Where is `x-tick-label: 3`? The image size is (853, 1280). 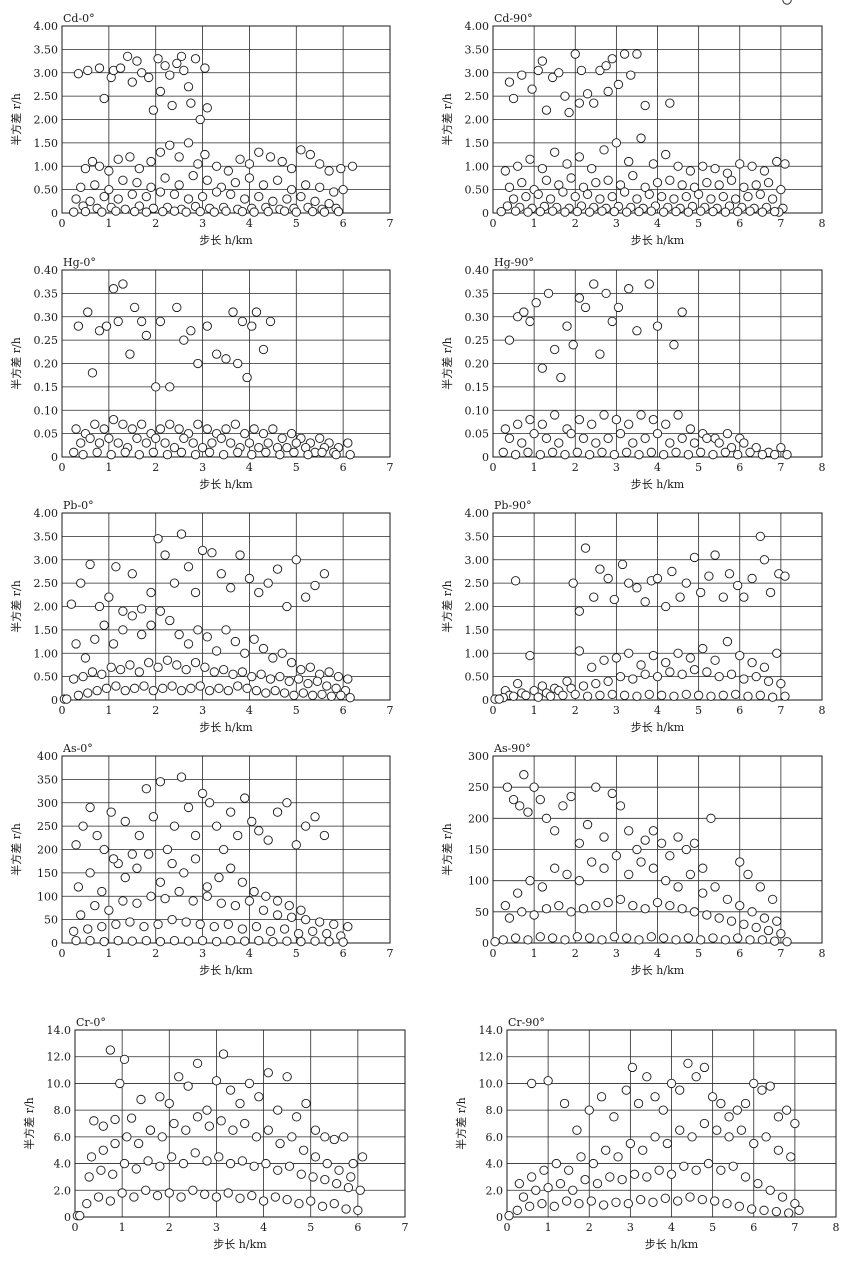
x-tick-label: 3 is located at coordinates (616, 467).